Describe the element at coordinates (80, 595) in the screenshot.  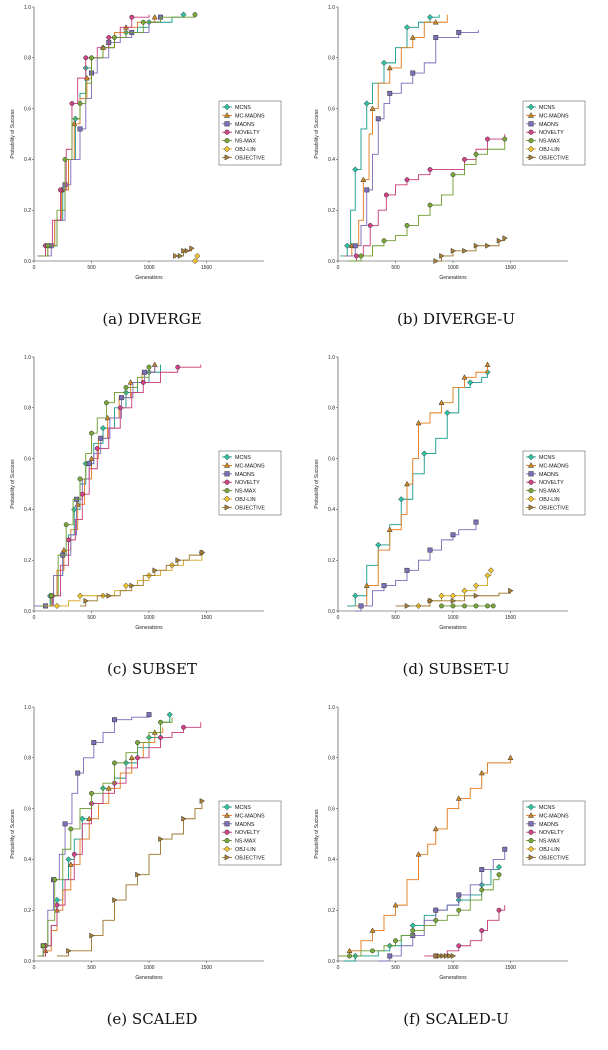
I see `data-point-obj-lin` at that location.